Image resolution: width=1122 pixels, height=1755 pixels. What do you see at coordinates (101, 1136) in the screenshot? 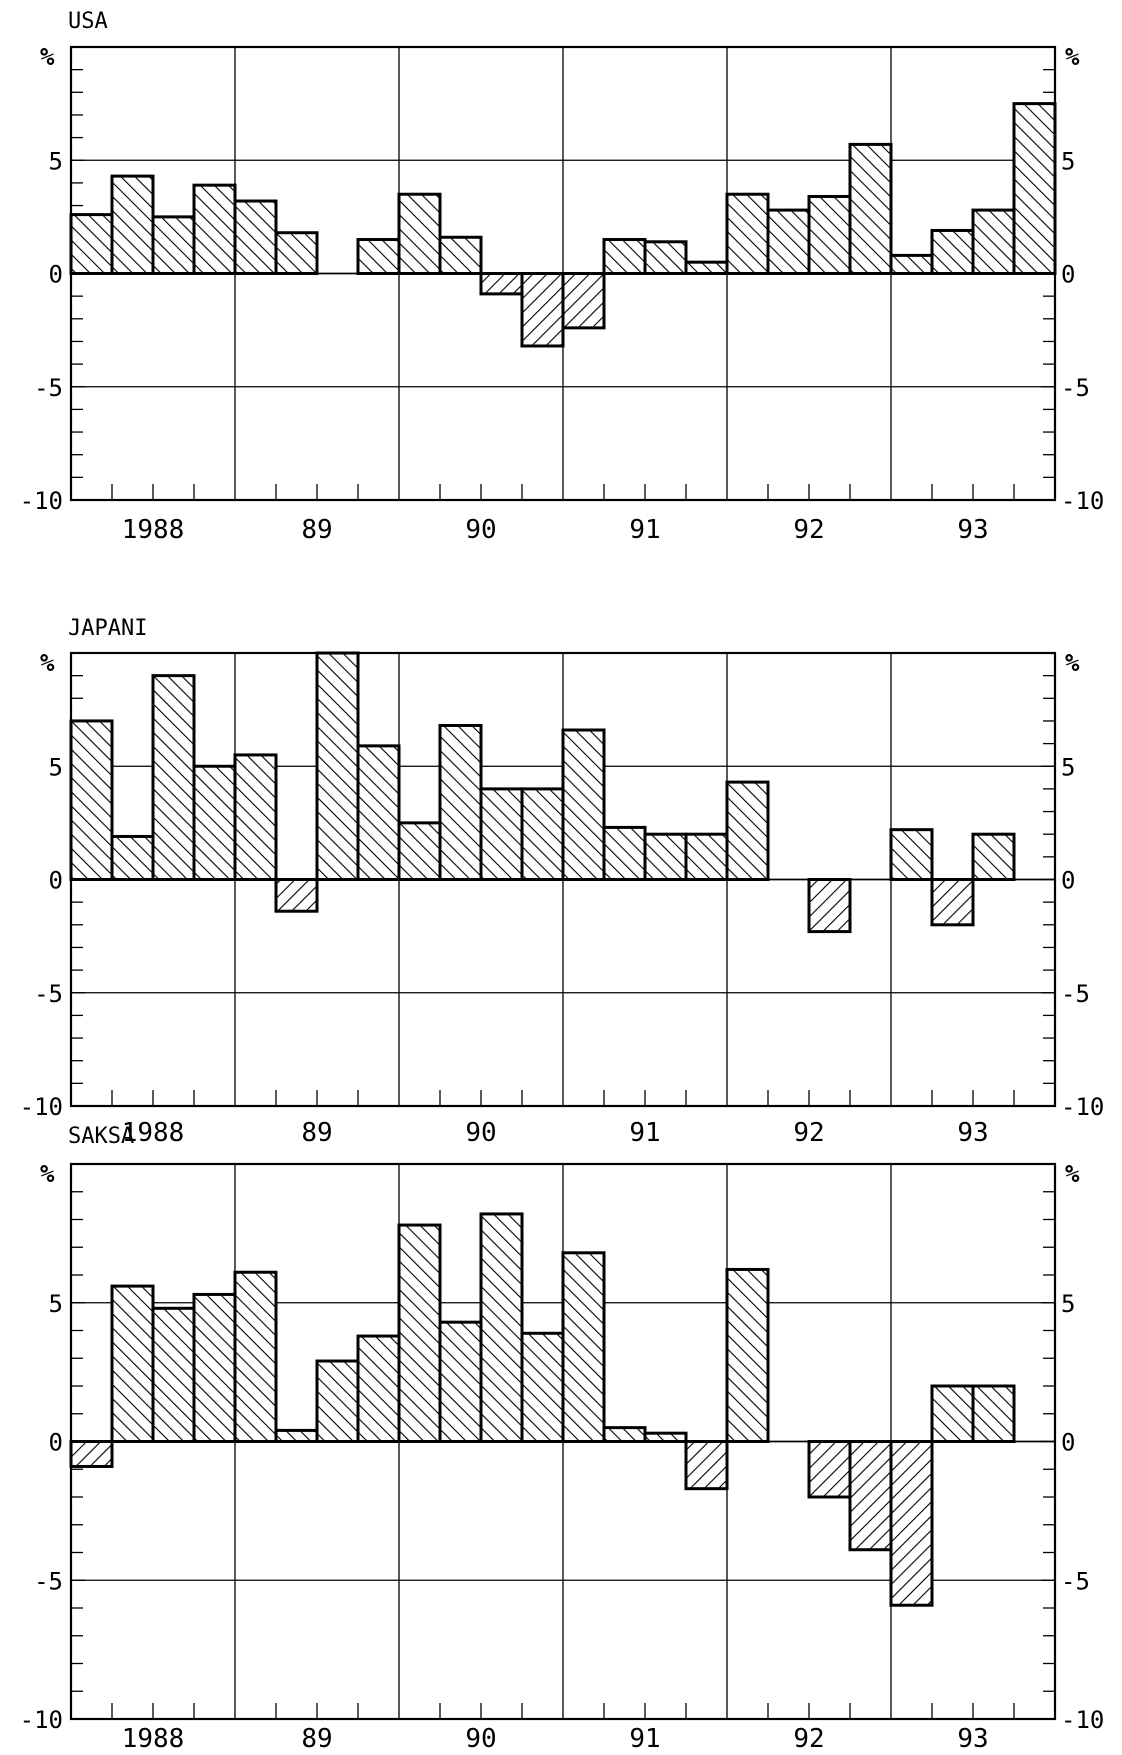
I see `chart-title: SAKSA` at bounding box center [101, 1136].